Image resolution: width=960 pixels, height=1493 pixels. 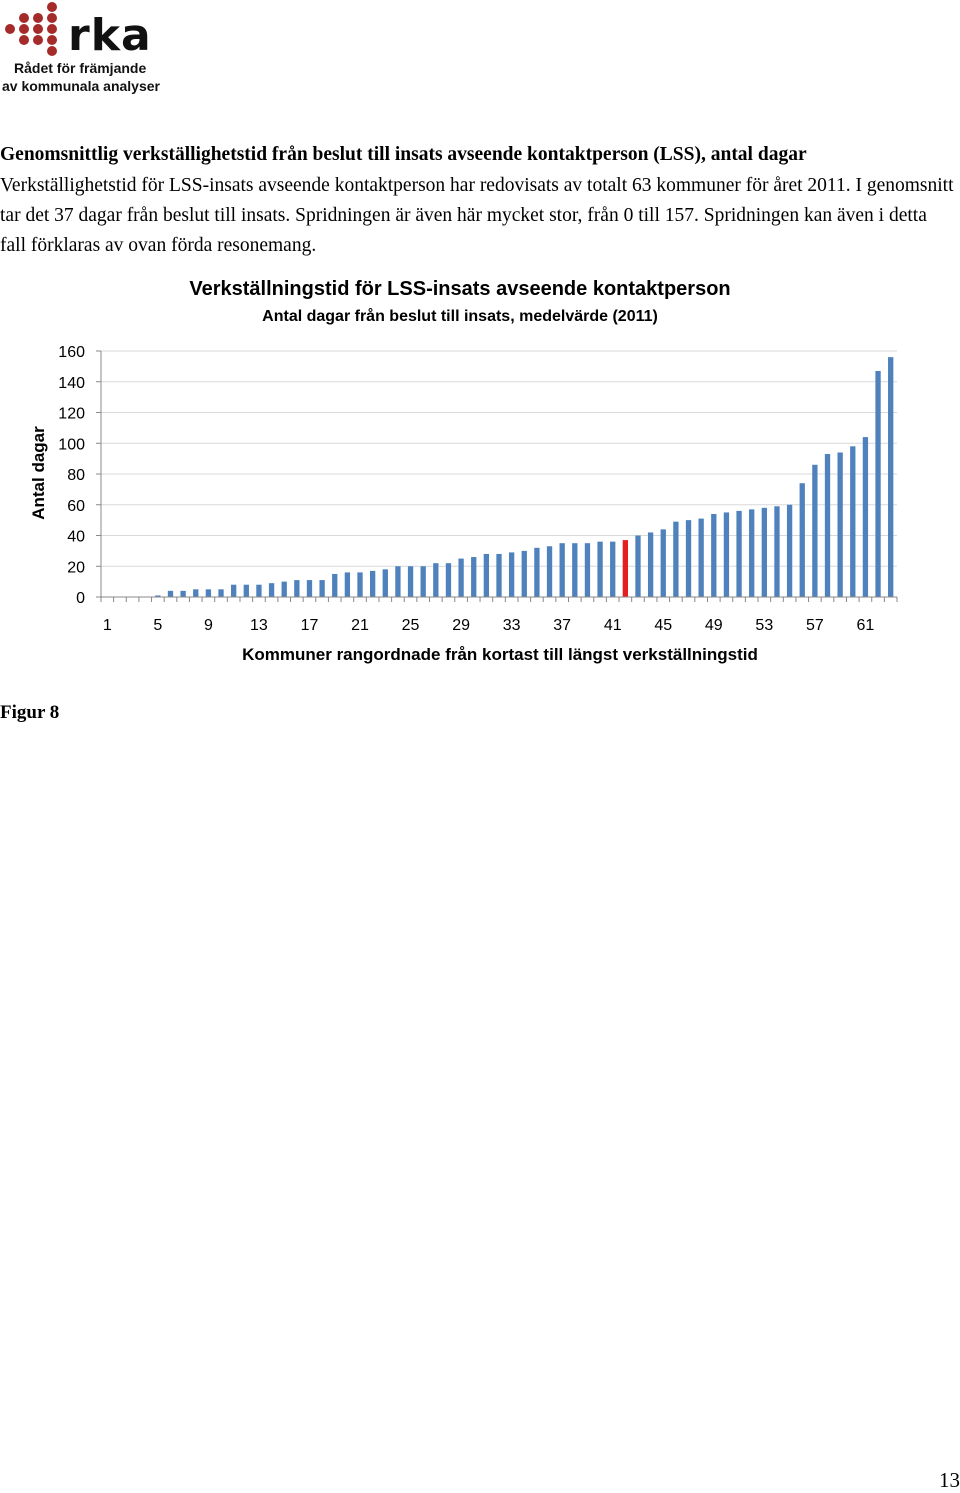 What do you see at coordinates (949, 1480) in the screenshot?
I see `page-number: 13` at bounding box center [949, 1480].